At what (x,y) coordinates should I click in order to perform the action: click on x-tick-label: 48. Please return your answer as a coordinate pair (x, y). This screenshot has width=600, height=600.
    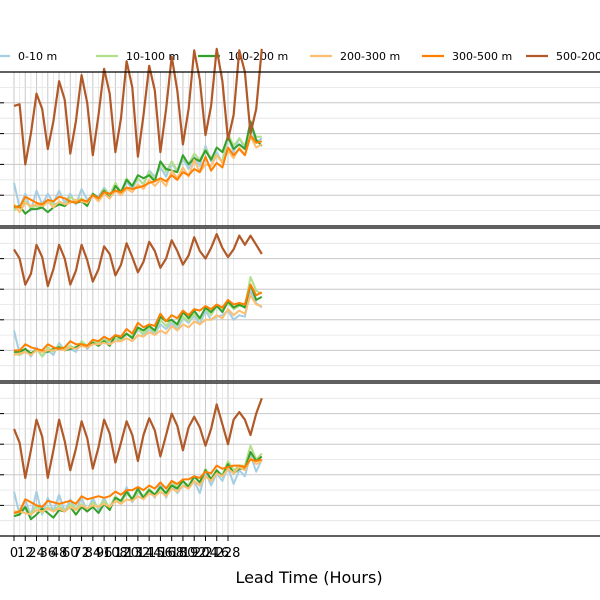
    Looking at the image, I should click on (59, 553).